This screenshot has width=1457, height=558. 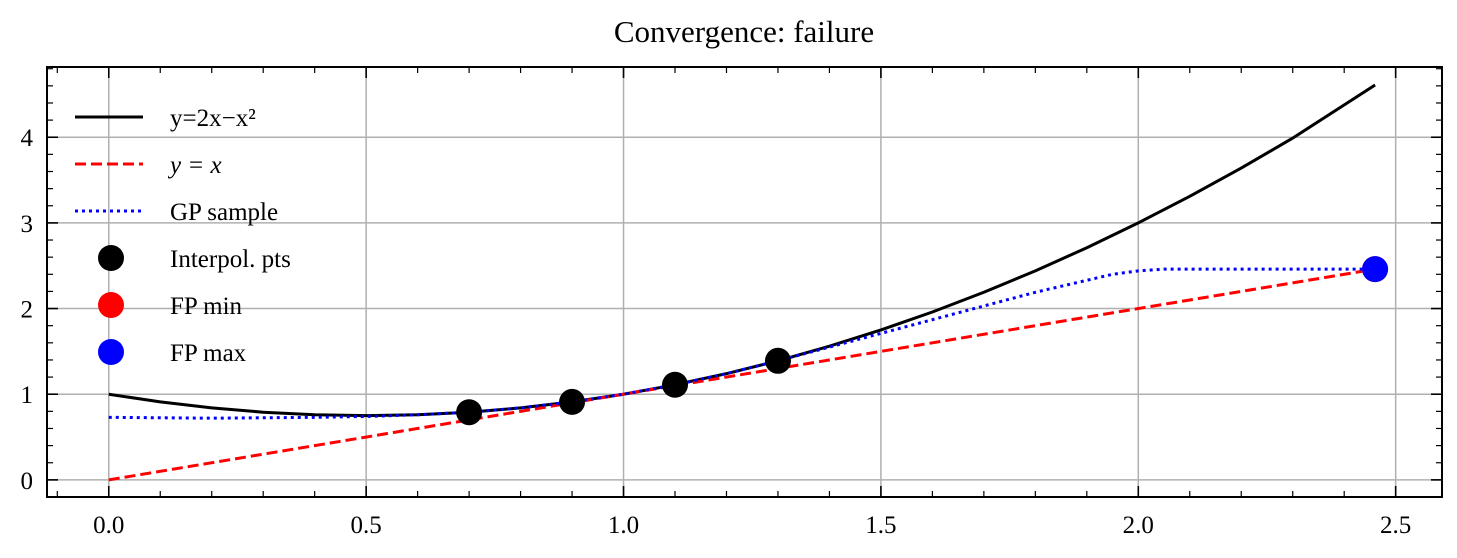 What do you see at coordinates (623, 525) in the screenshot?
I see `x-tick-label: 1.0` at bounding box center [623, 525].